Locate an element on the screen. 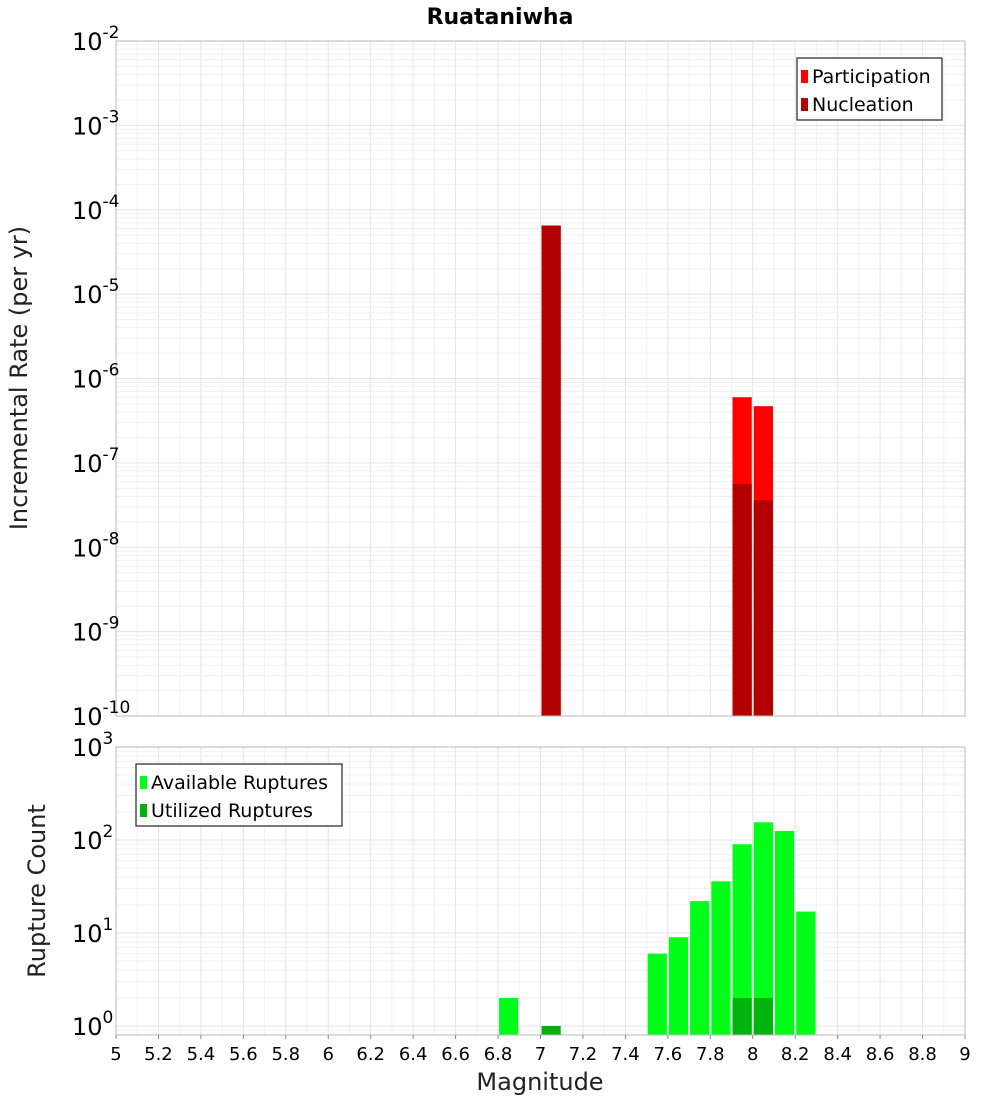  x-tick-label: 8.6 is located at coordinates (880, 1054).